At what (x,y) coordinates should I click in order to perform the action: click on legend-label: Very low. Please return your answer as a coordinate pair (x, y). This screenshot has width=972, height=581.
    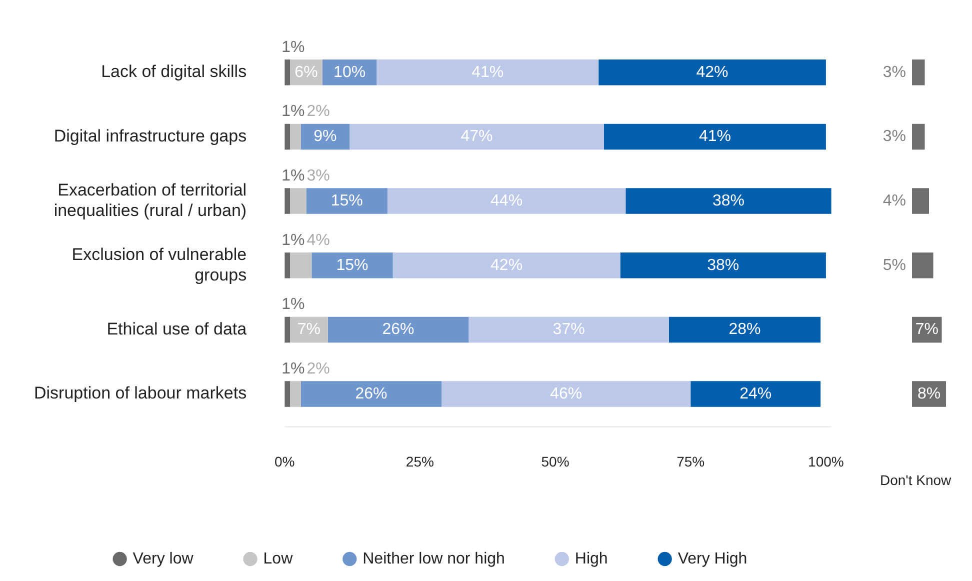
    Looking at the image, I should click on (163, 559).